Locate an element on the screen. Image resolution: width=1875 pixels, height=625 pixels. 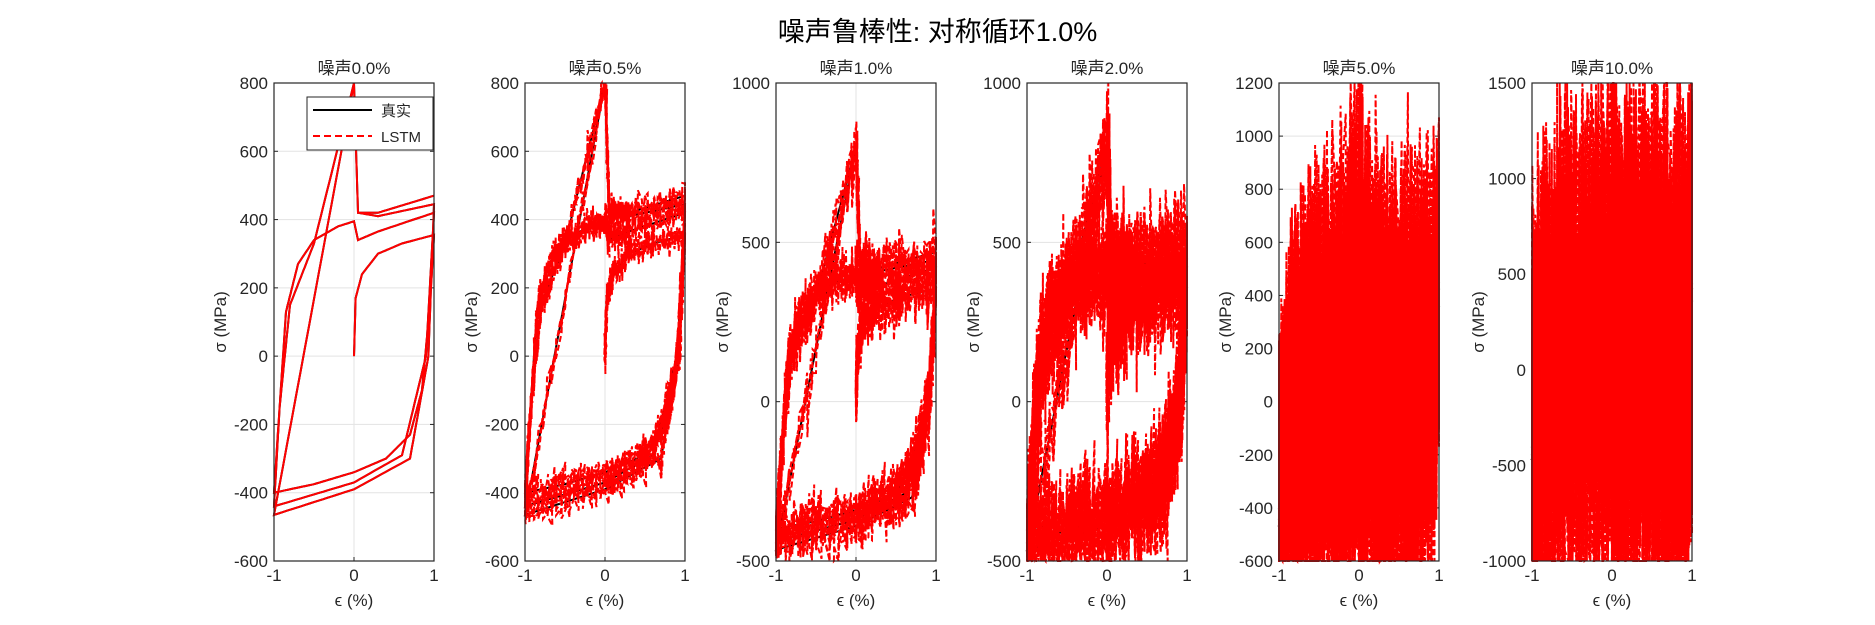
figure-title: 噪声鲁棒性: 对称循环1.0% is located at coordinates (937, 32).